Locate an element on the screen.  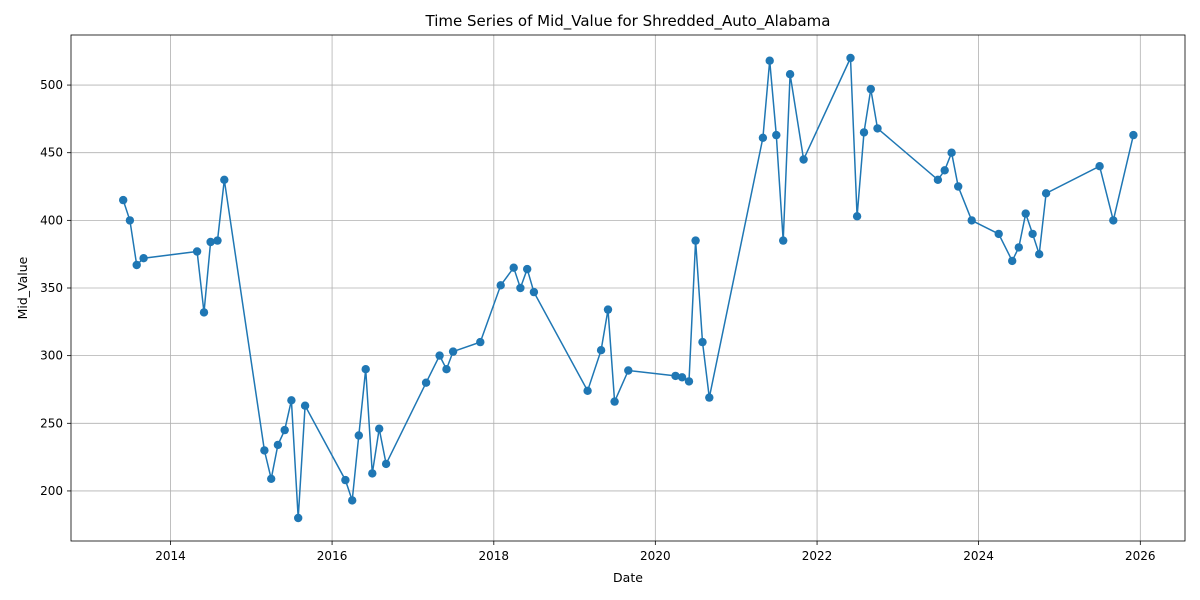
x-tick-label: 2020 is located at coordinates (655, 556).